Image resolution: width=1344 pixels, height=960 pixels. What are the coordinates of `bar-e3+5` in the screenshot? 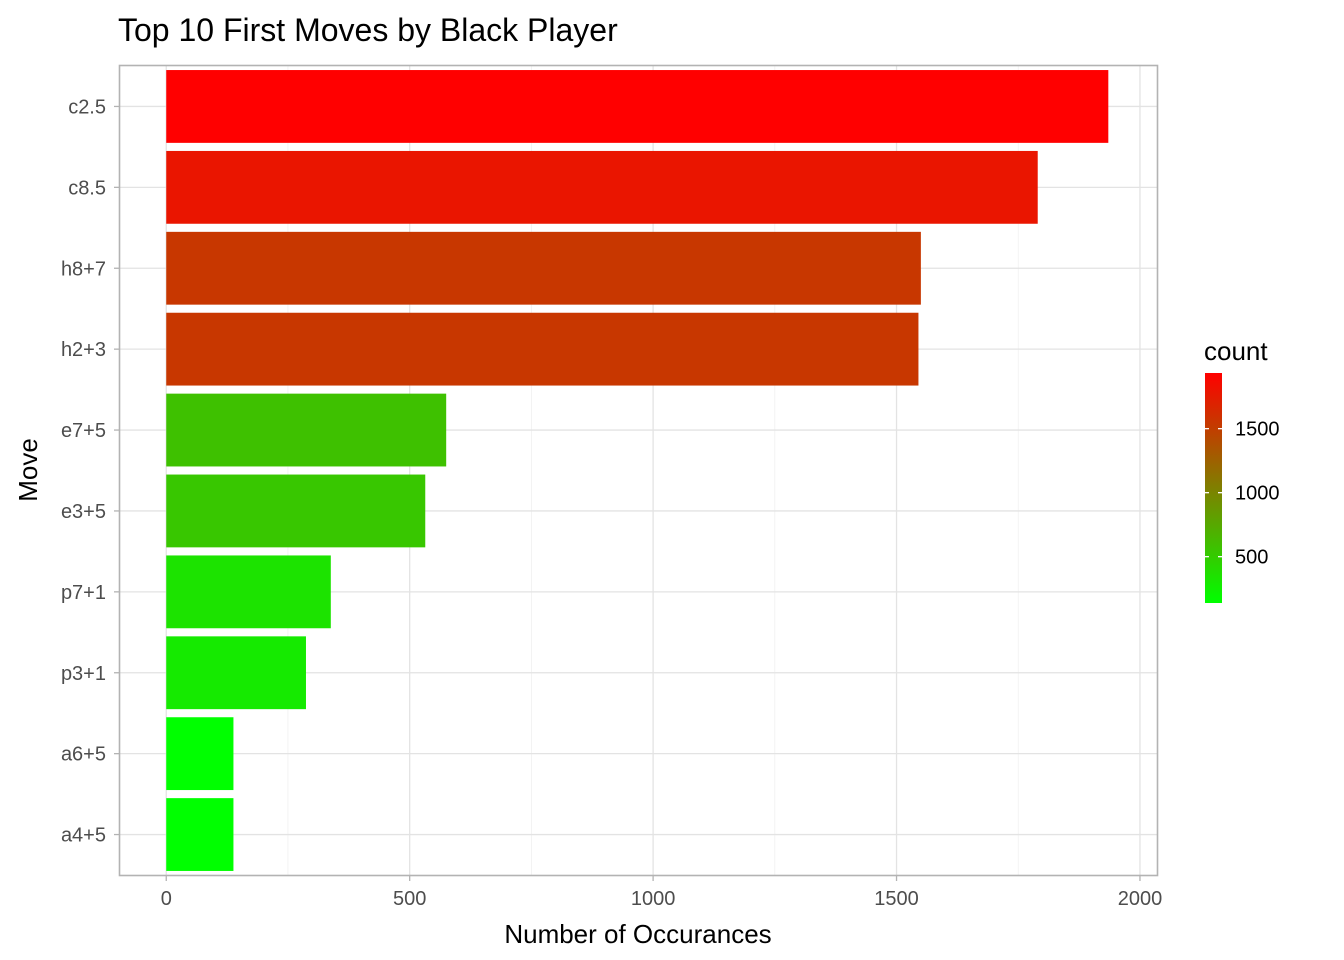 It's located at (296, 511).